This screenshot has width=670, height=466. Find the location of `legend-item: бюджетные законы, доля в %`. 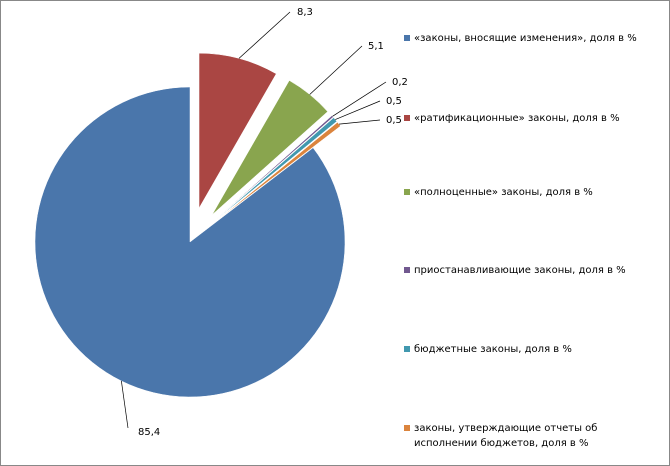

legend-item: бюджетные законы, доля в % is located at coordinates (529, 349).